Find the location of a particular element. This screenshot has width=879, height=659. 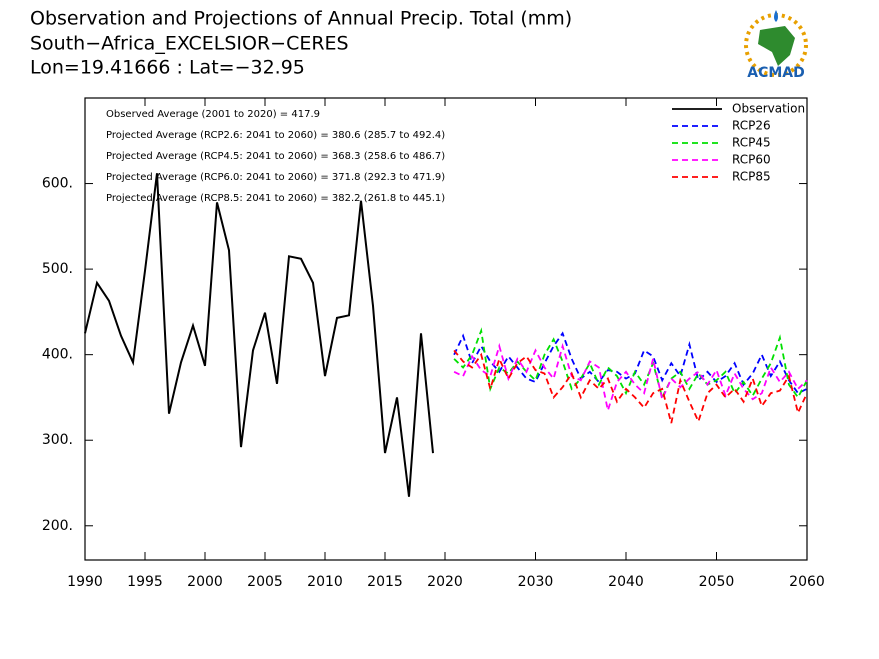

logo-drop is located at coordinates (776, 16).